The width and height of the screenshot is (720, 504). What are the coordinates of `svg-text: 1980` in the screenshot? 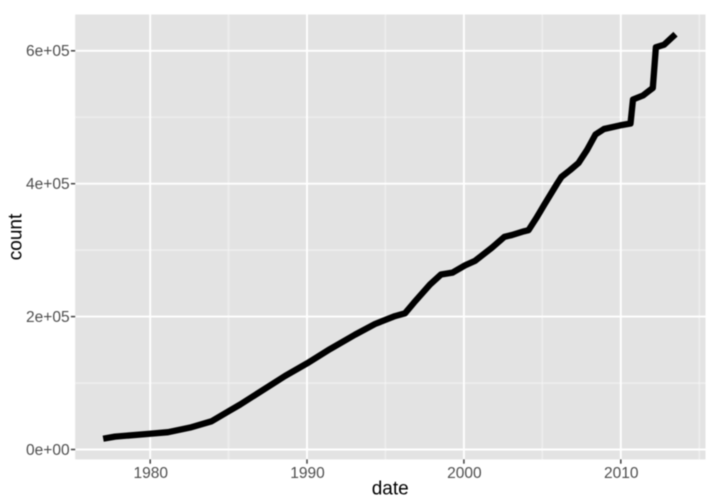 It's located at (150, 473).